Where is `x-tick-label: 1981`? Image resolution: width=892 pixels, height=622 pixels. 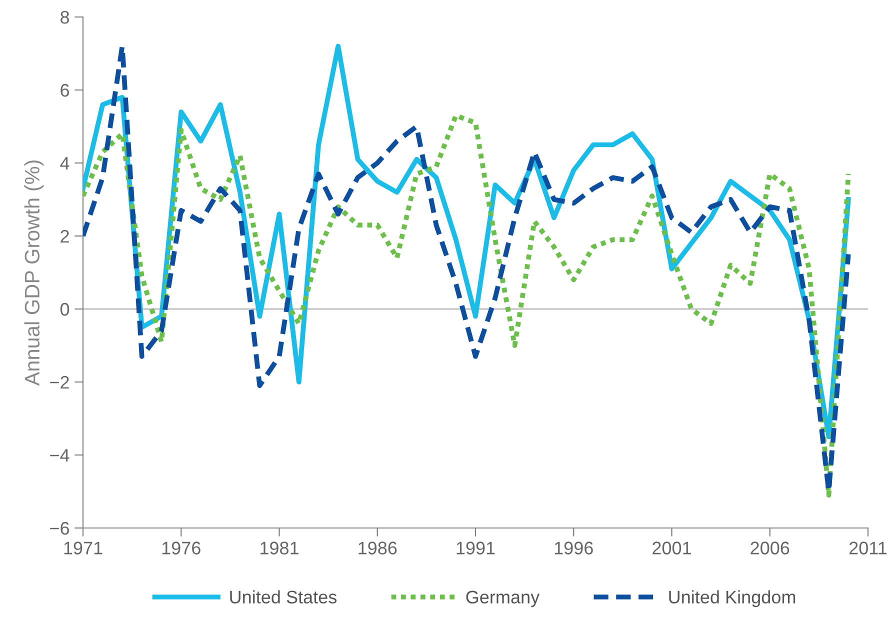
x-tick-label: 1981 is located at coordinates (279, 548).